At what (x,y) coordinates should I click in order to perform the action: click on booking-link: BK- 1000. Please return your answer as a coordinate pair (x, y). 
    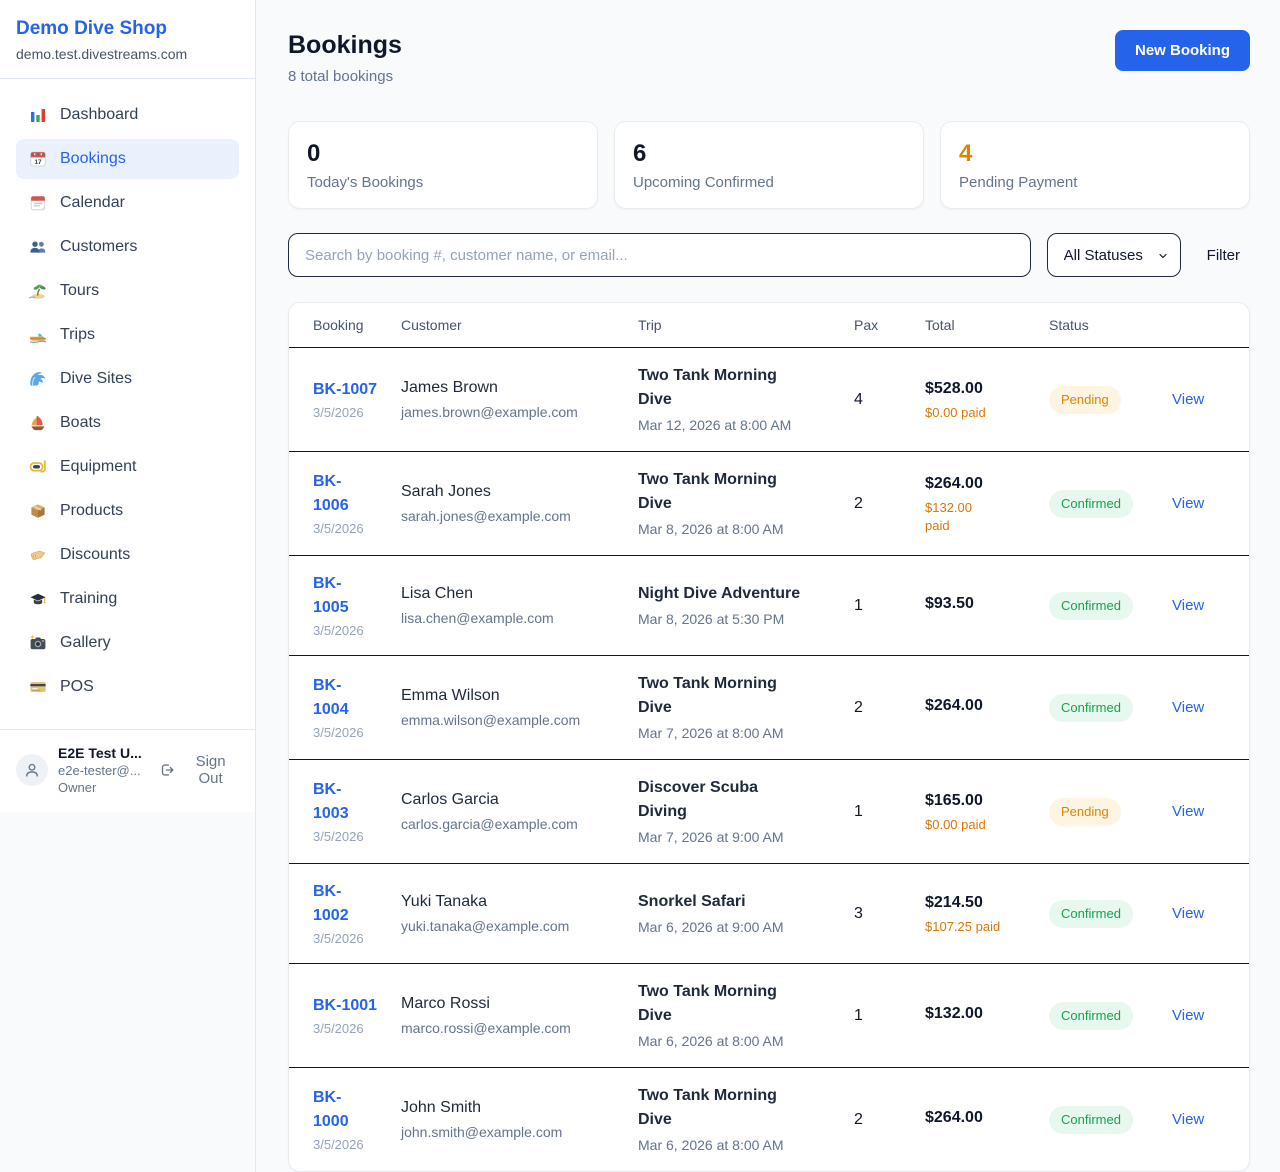
    Looking at the image, I should click on (331, 1109).